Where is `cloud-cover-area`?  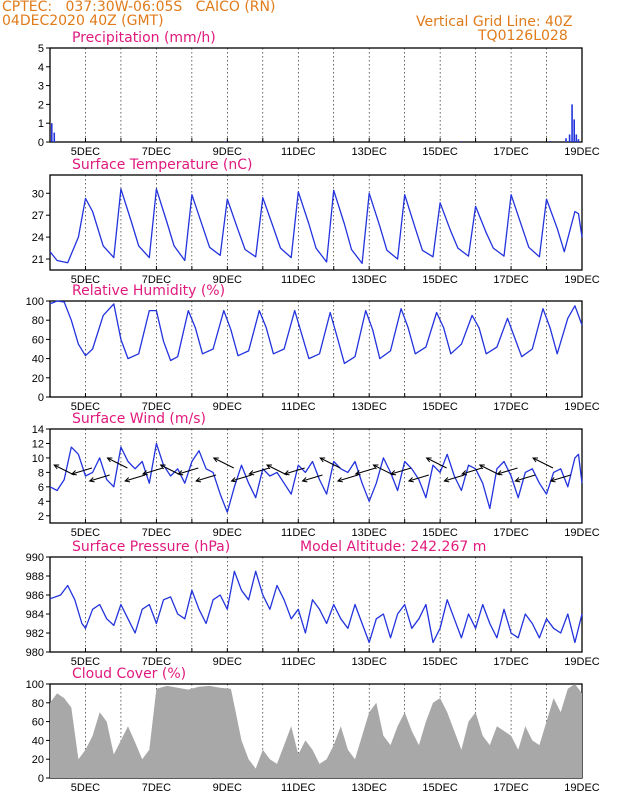 cloud-cover-area is located at coordinates (316, 731).